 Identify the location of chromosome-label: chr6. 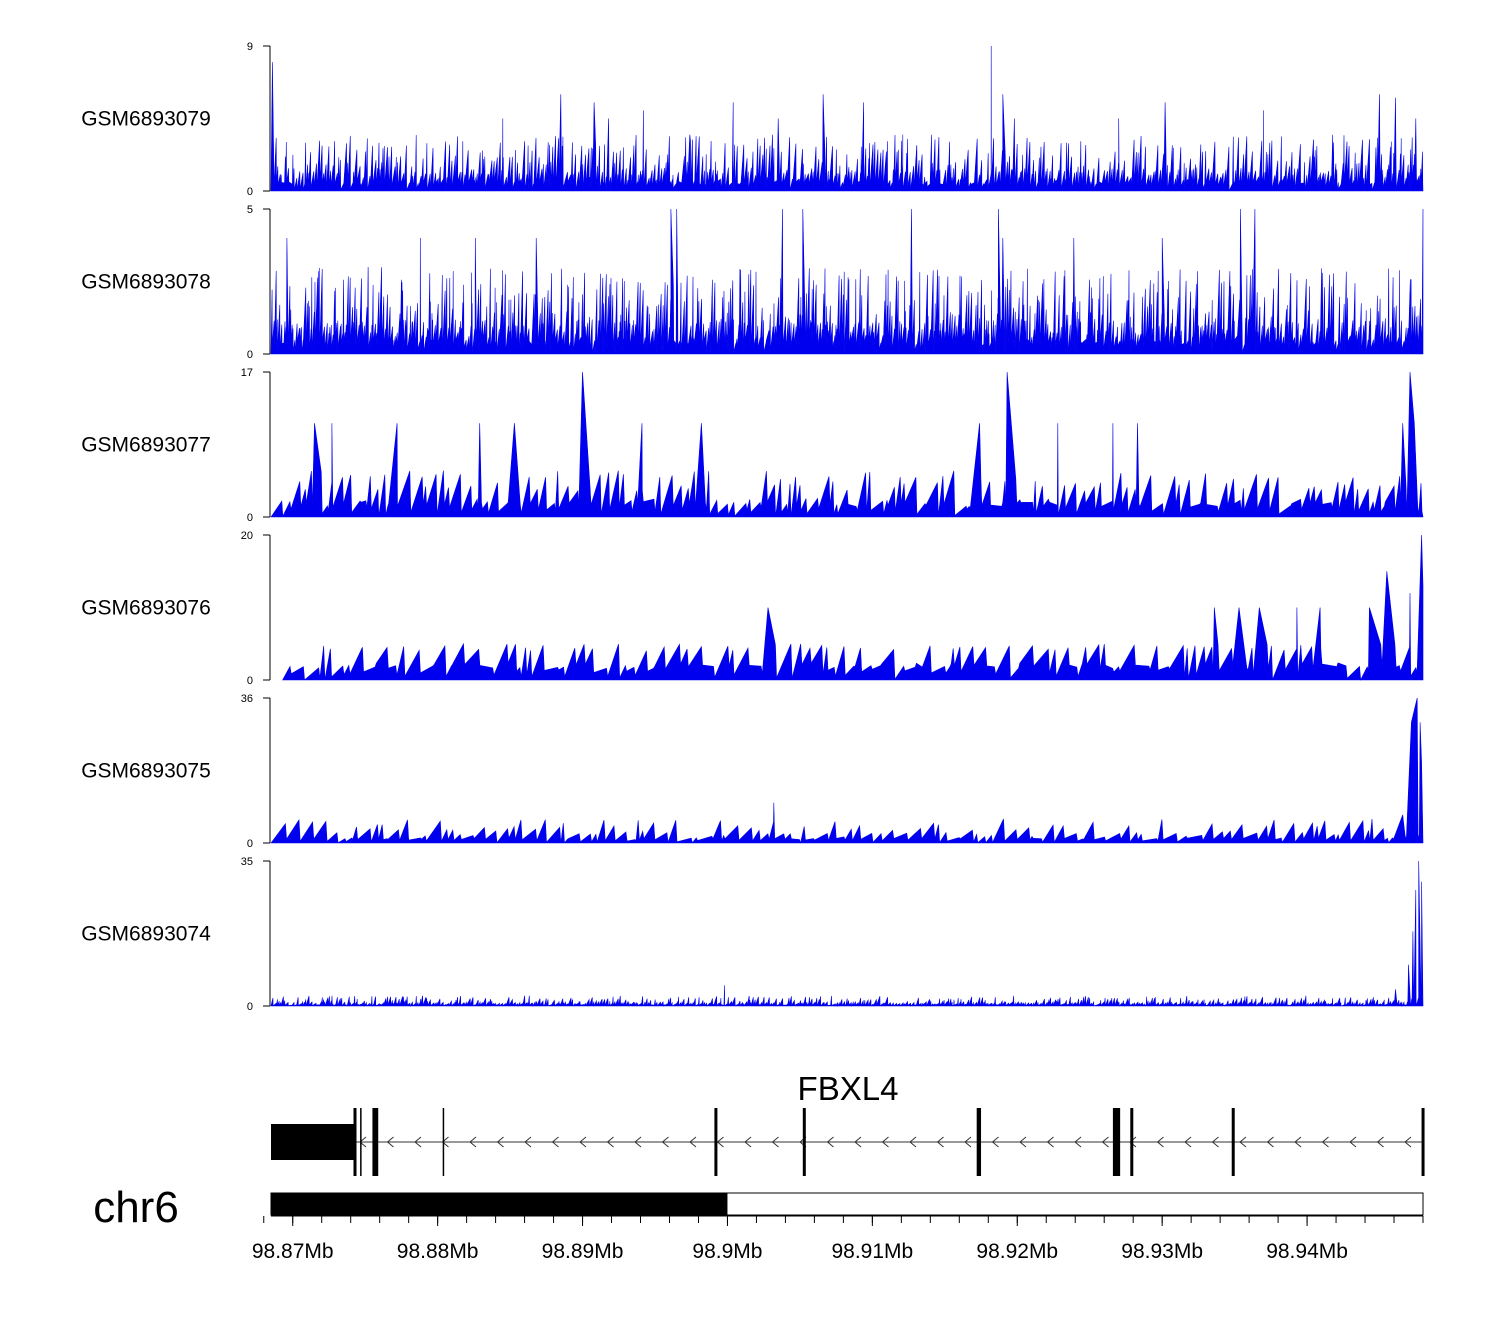
(136, 1207).